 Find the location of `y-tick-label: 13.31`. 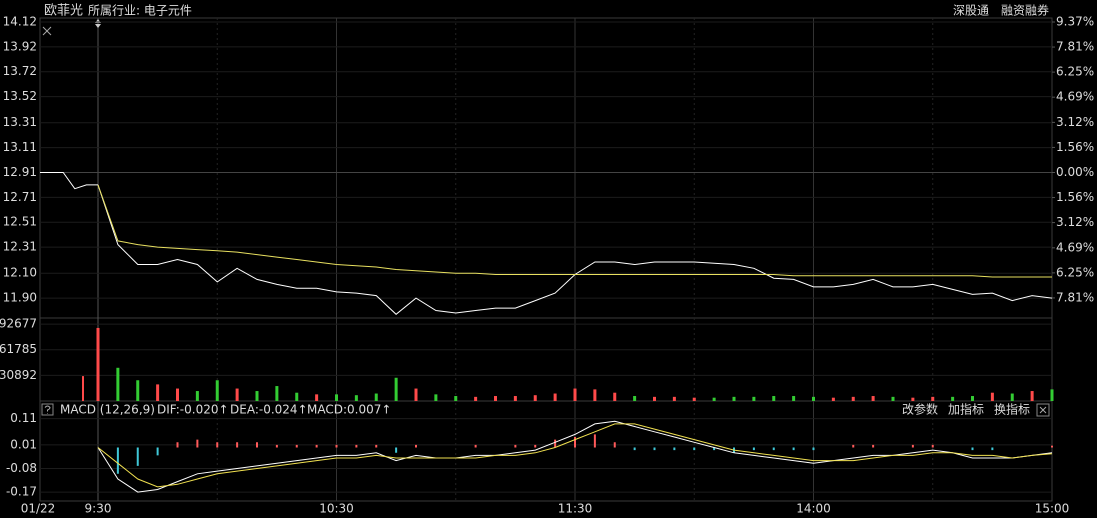

y-tick-label: 13.31 is located at coordinates (20, 122).